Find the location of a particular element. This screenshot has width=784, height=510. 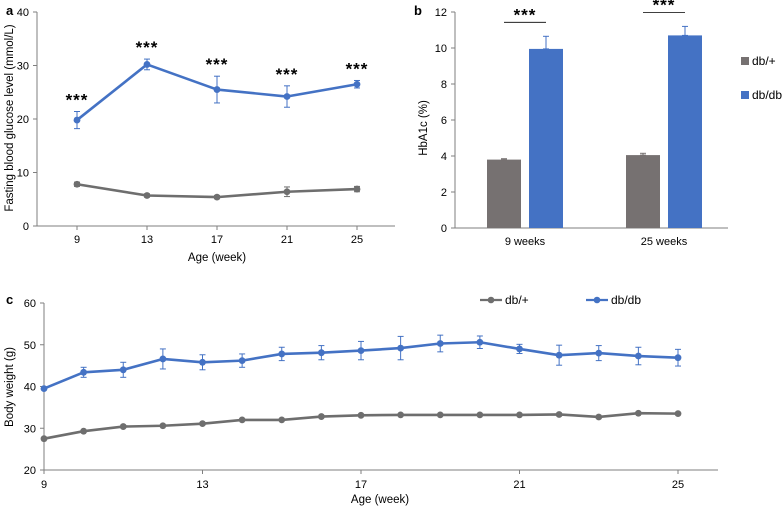

panel-c-x-tick-label: 21 is located at coordinates (519, 485).